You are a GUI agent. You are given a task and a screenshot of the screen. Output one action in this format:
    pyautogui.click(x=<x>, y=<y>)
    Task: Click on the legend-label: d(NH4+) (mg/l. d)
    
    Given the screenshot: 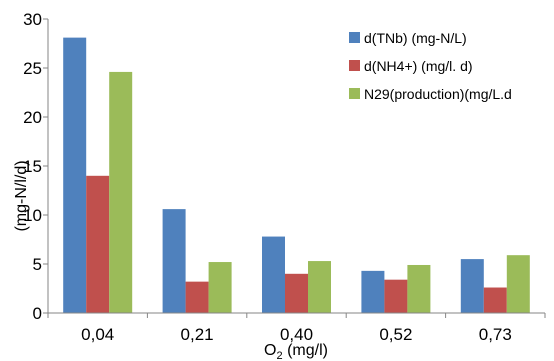 What is the action you would take?
    pyautogui.click(x=418, y=66)
    